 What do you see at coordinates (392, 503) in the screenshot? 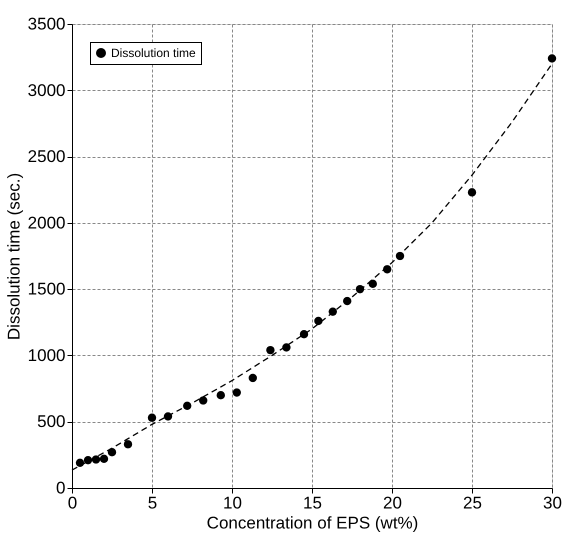
I see `x-tick-label: 20` at bounding box center [392, 503].